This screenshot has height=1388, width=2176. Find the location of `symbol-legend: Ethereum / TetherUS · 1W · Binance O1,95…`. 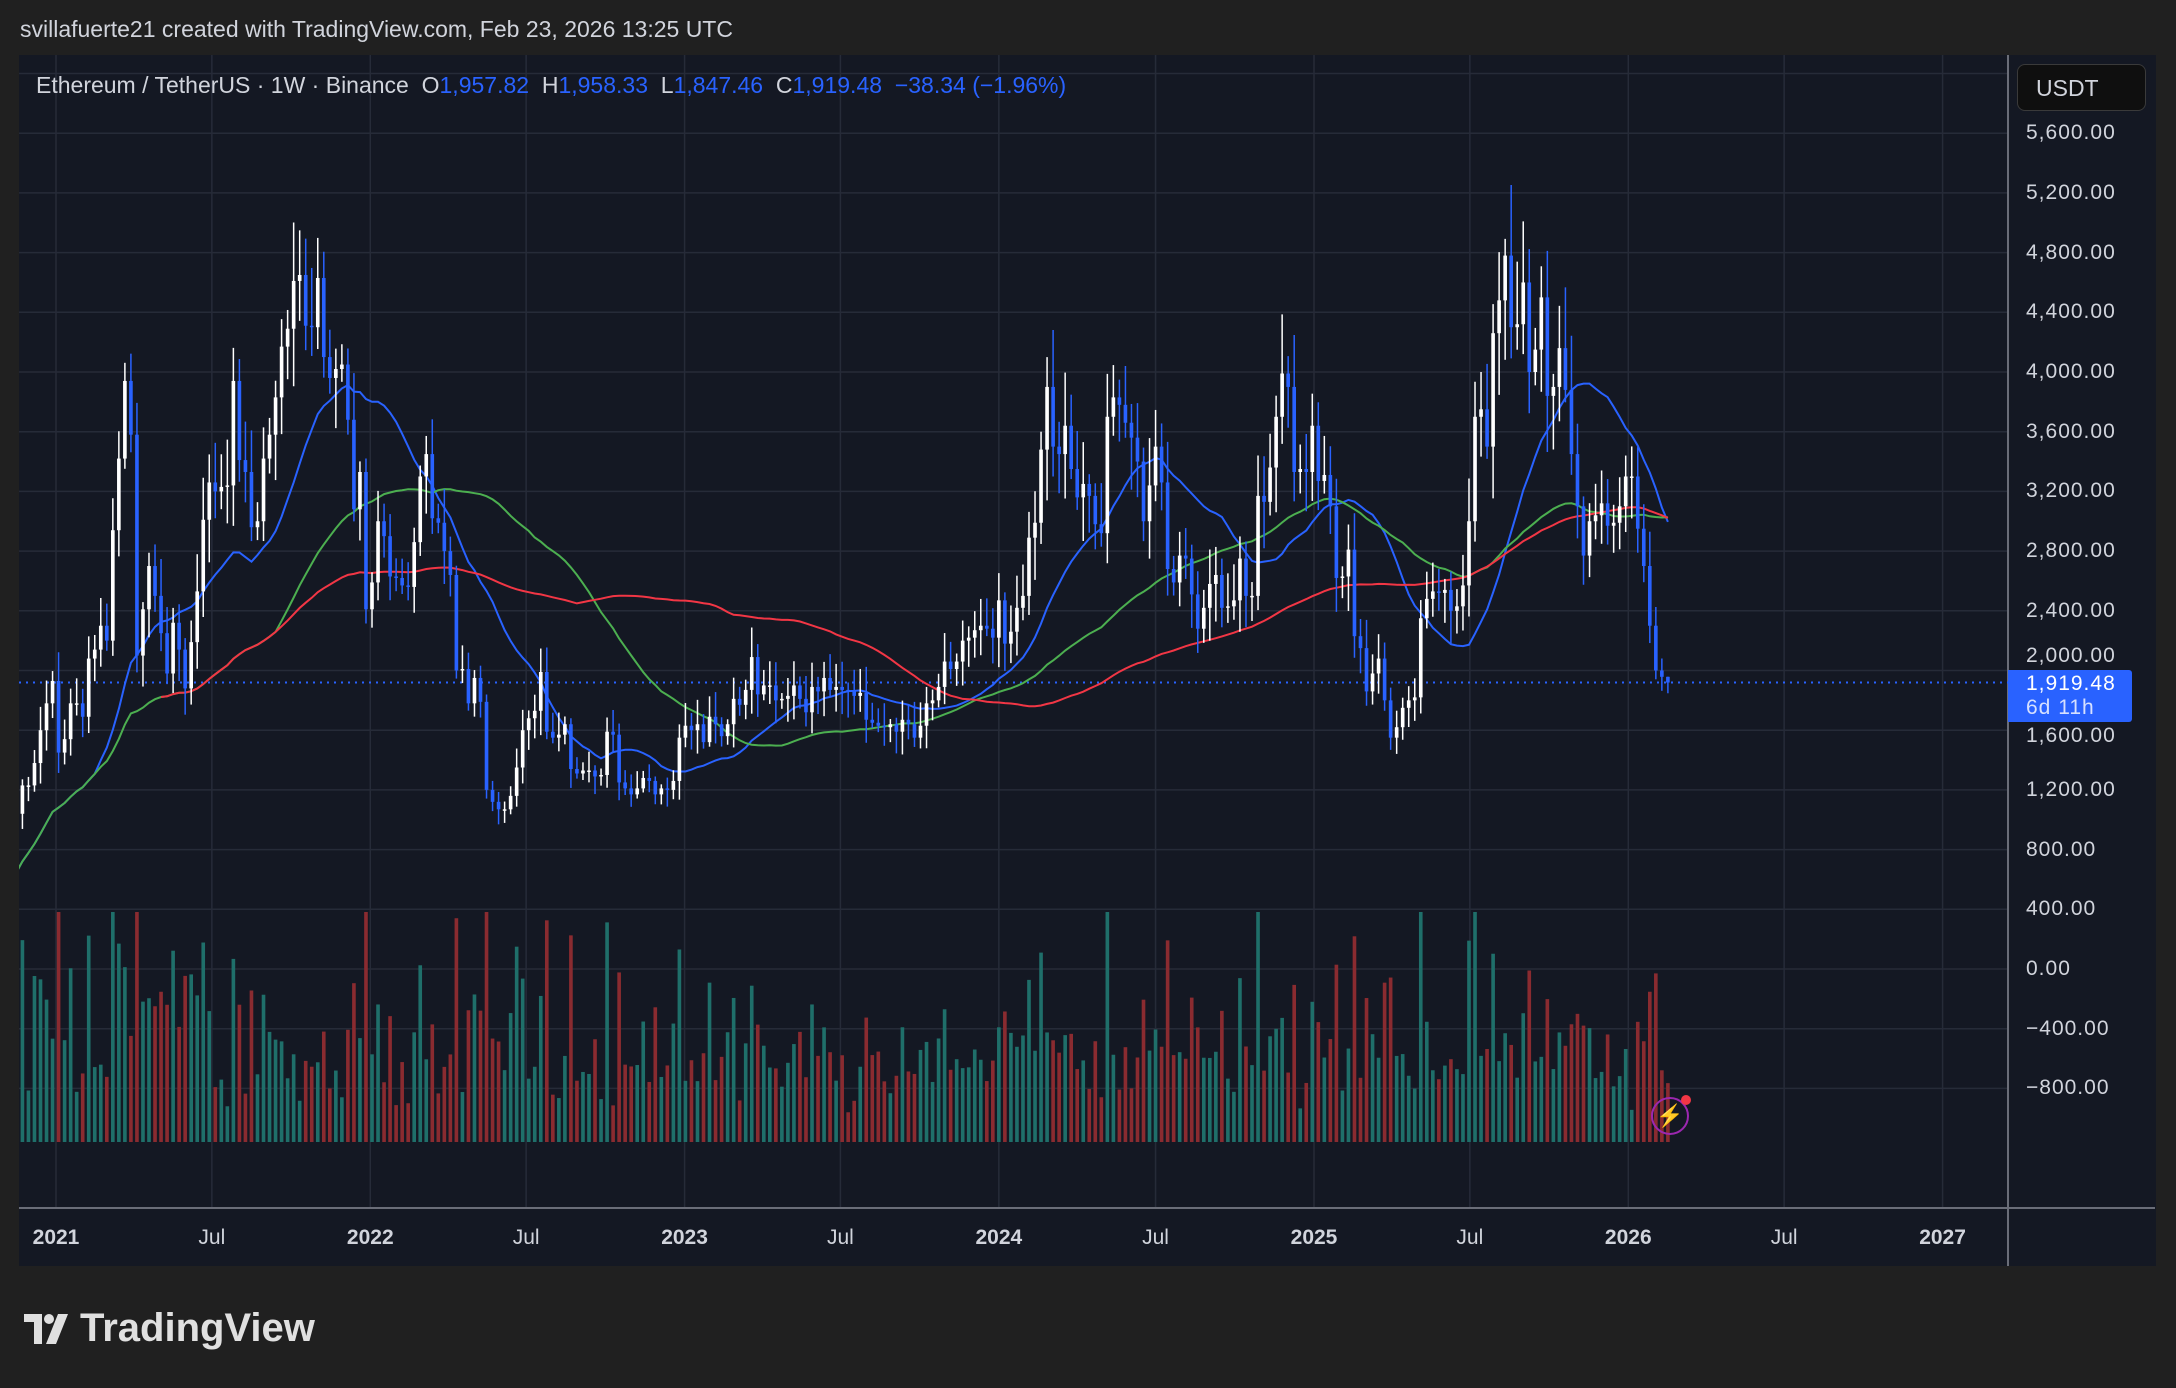

symbol-legend: Ethereum / TetherUS · 1W · Binance O1,95… is located at coordinates (551, 85).